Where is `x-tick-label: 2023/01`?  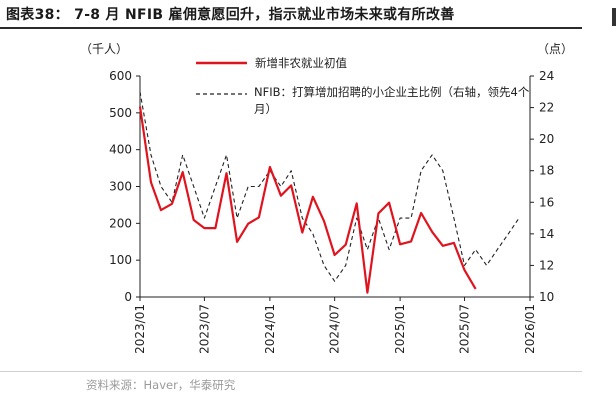
x-tick-label: 2023/01 is located at coordinates (140, 329).